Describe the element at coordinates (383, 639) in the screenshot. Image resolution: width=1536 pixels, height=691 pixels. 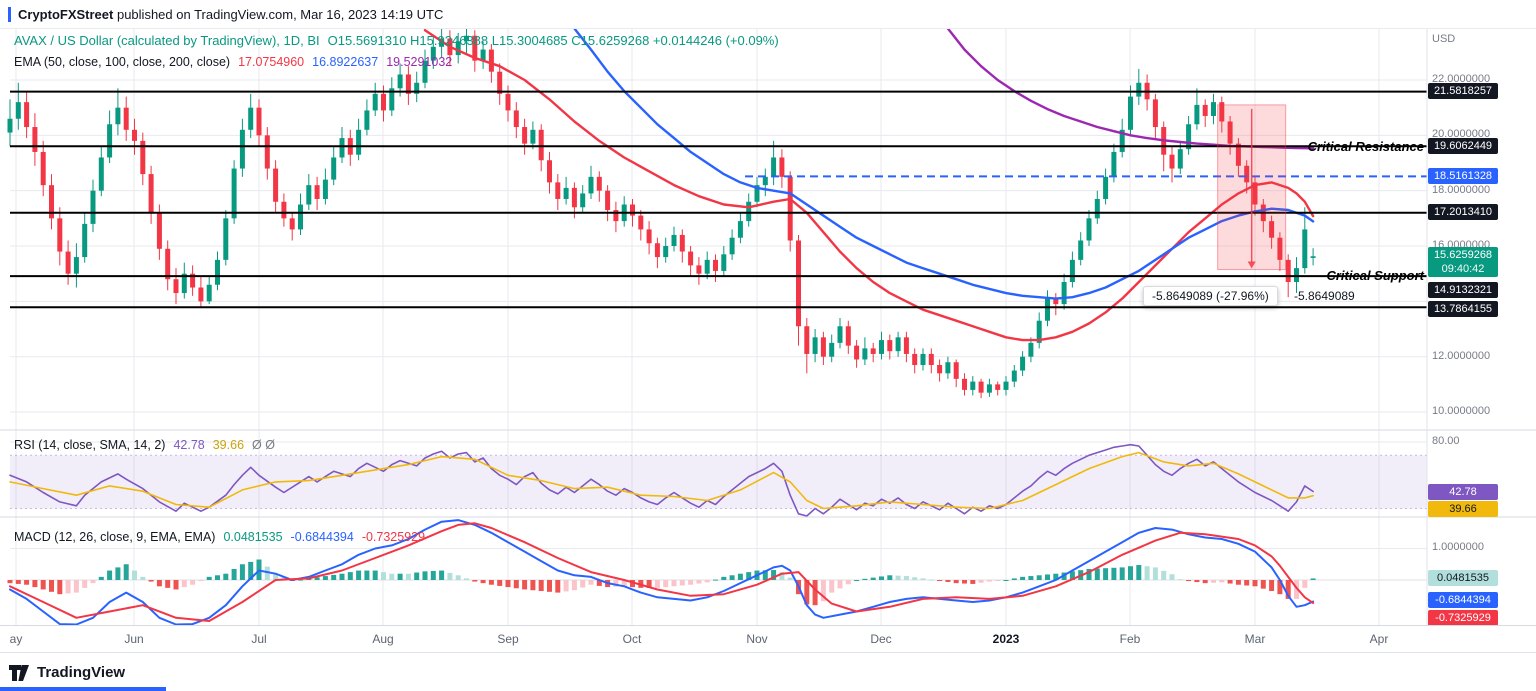
I see `time-axis-label: Aug` at that location.